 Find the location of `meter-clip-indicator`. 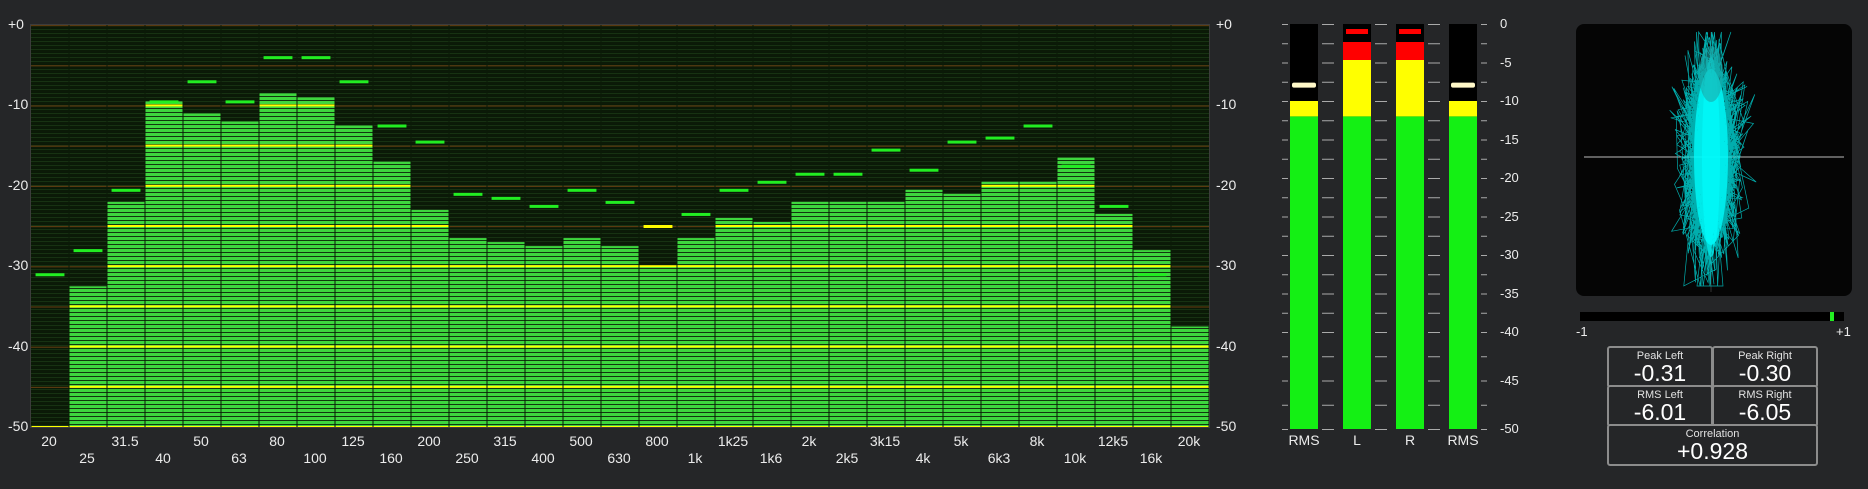

meter-clip-indicator is located at coordinates (1410, 31).